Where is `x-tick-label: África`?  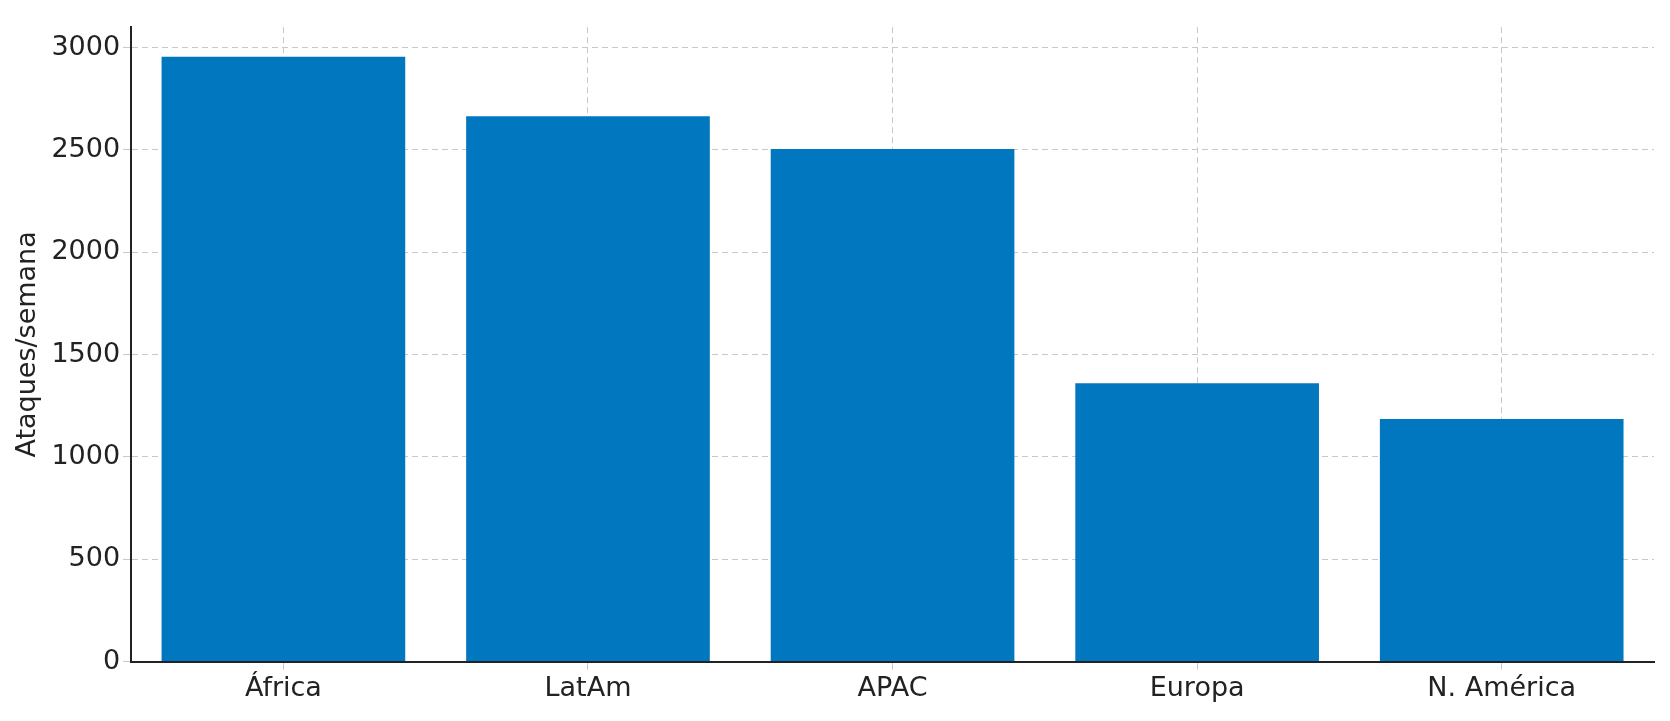
x-tick-label: África is located at coordinates (283, 686).